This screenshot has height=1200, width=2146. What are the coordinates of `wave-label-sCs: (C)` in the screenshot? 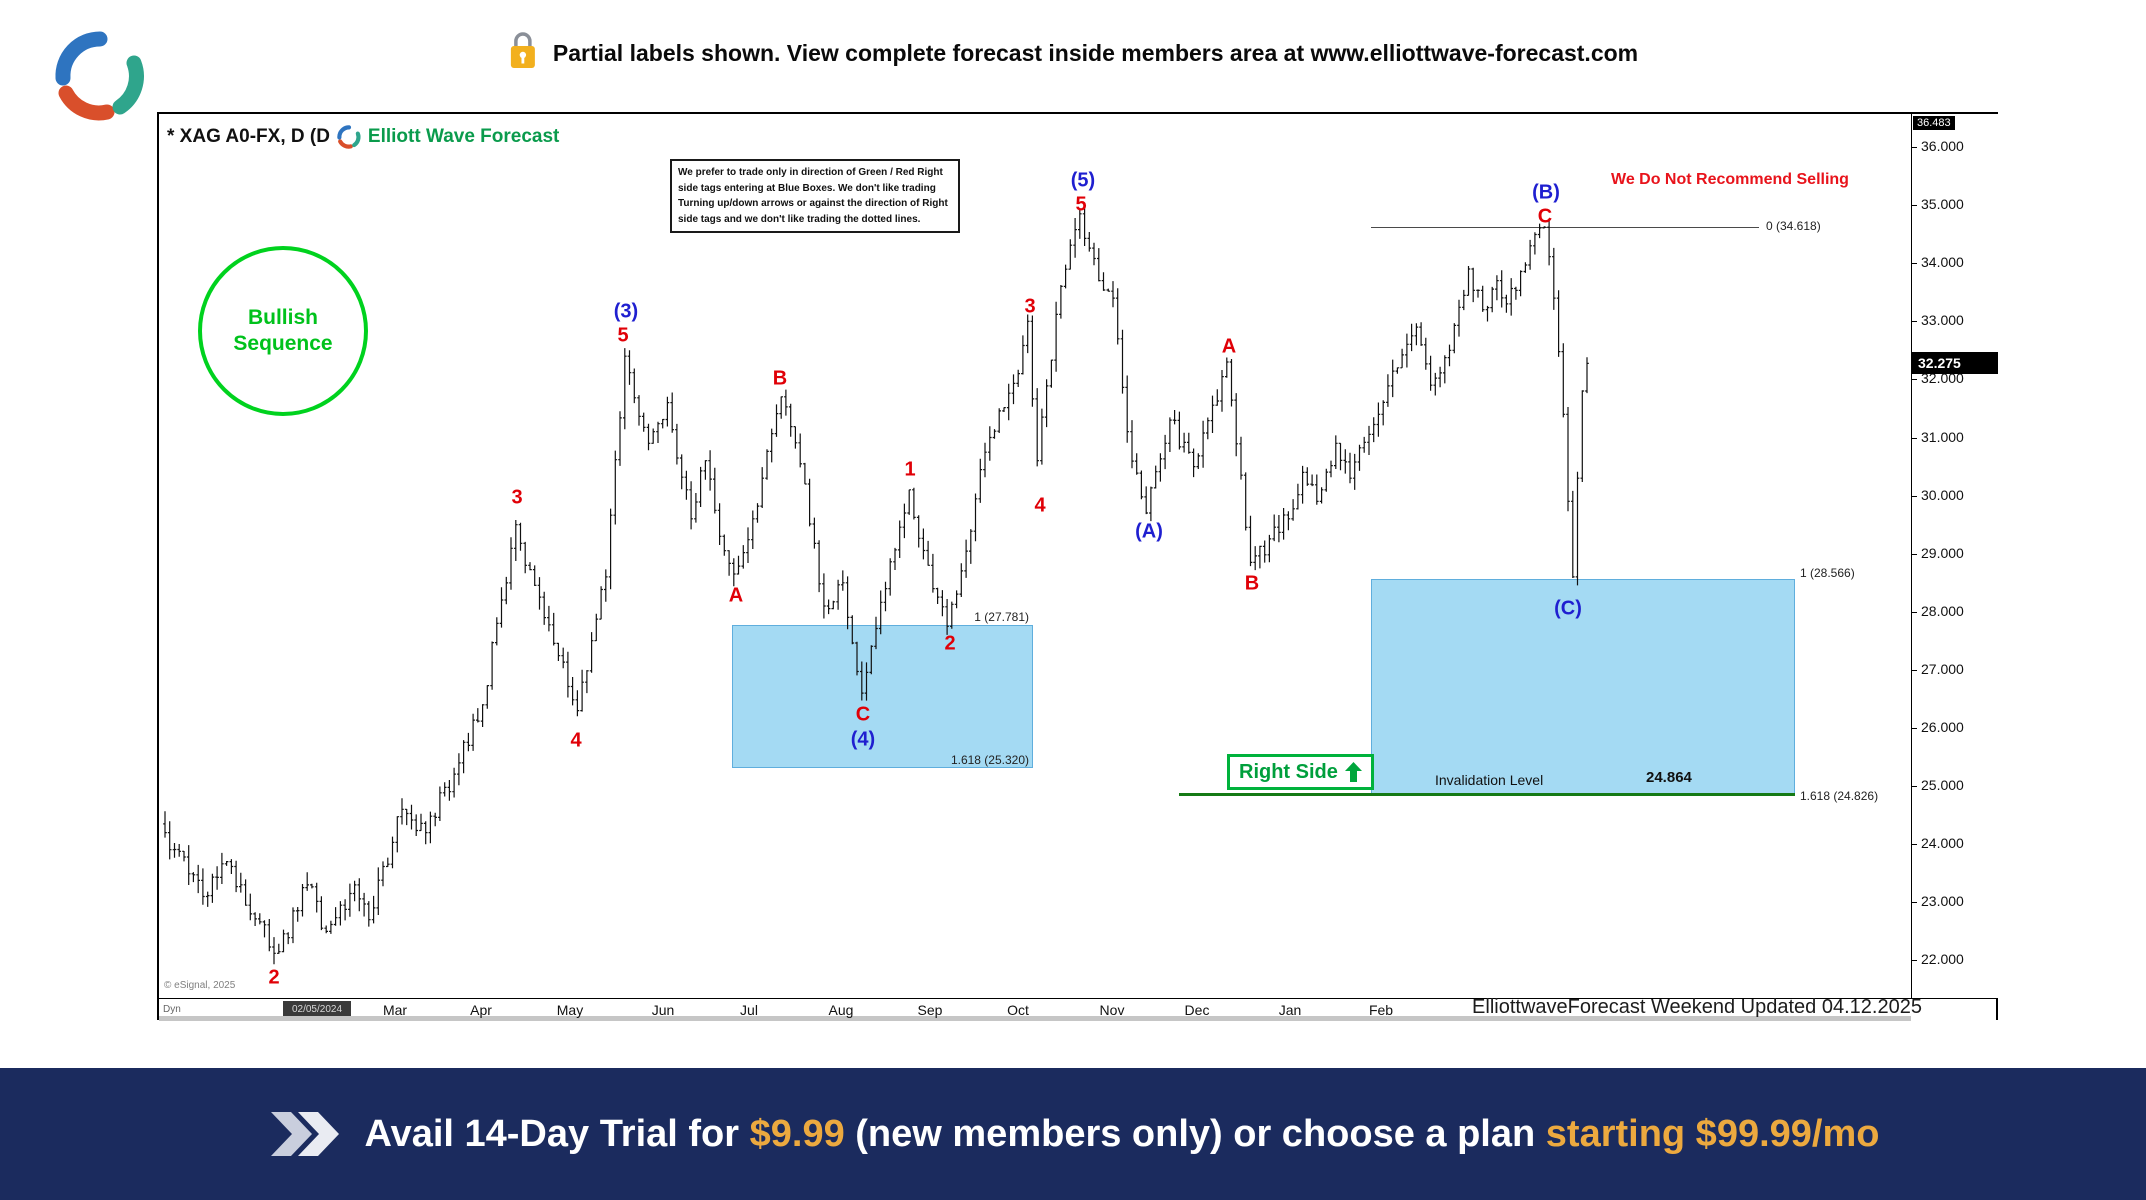 It's located at (1568, 608).